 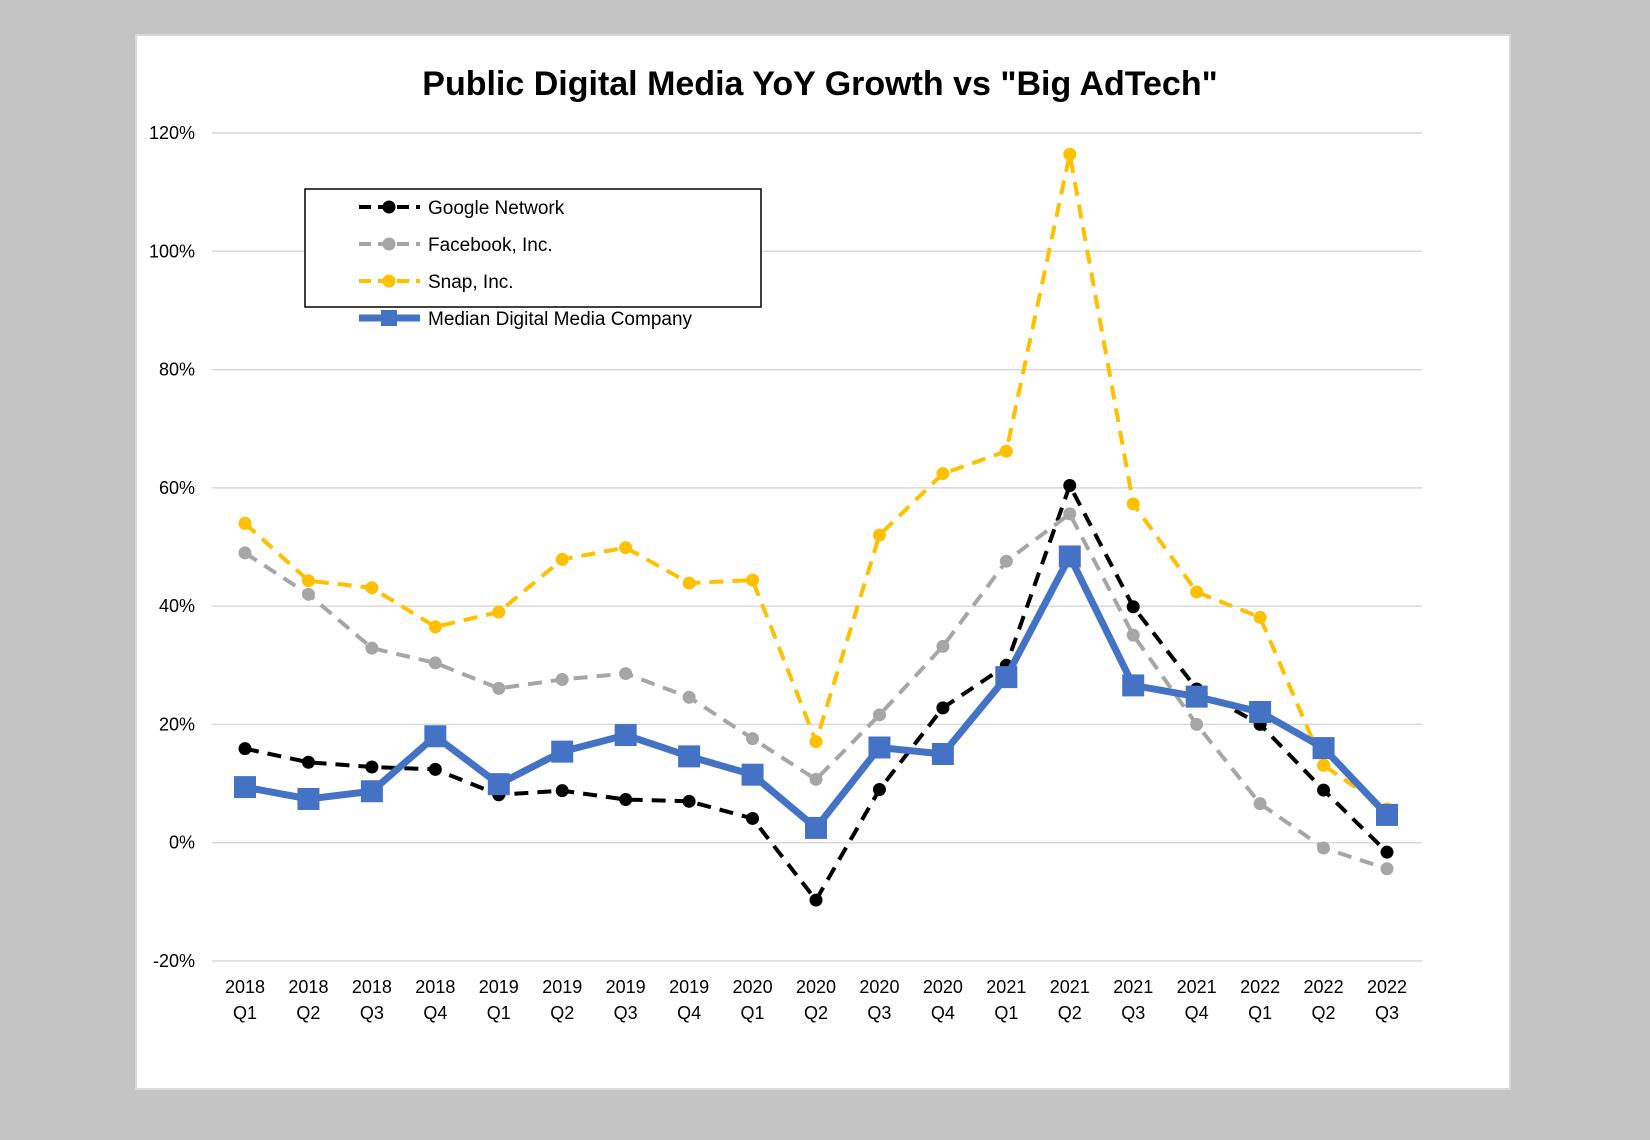 What do you see at coordinates (560, 319) in the screenshot?
I see `legend-label: Median Digital Media Company` at bounding box center [560, 319].